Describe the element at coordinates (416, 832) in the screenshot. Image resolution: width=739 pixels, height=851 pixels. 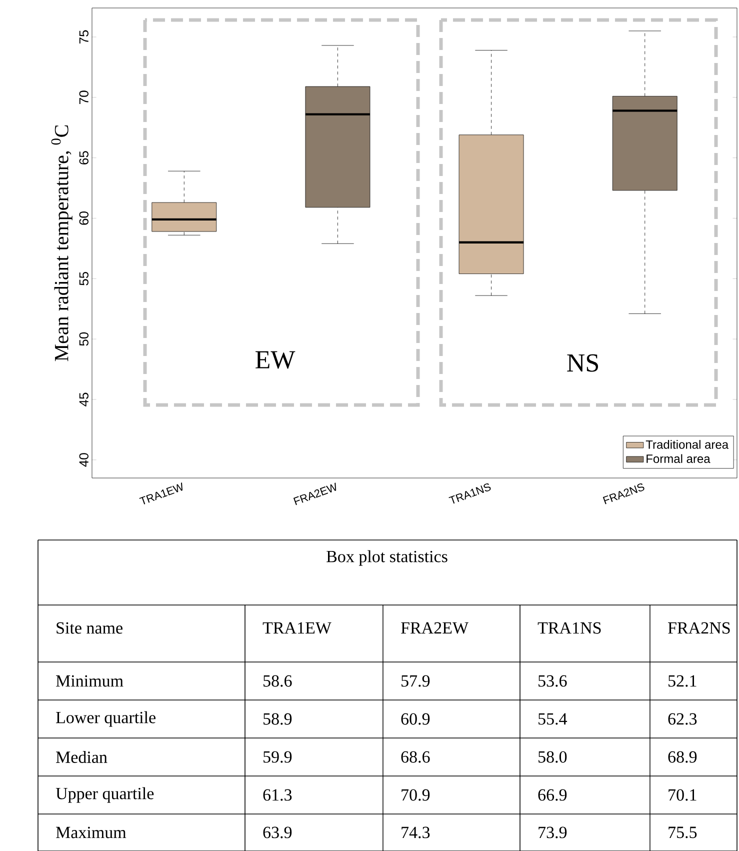
I see `text: 74.3` at that location.